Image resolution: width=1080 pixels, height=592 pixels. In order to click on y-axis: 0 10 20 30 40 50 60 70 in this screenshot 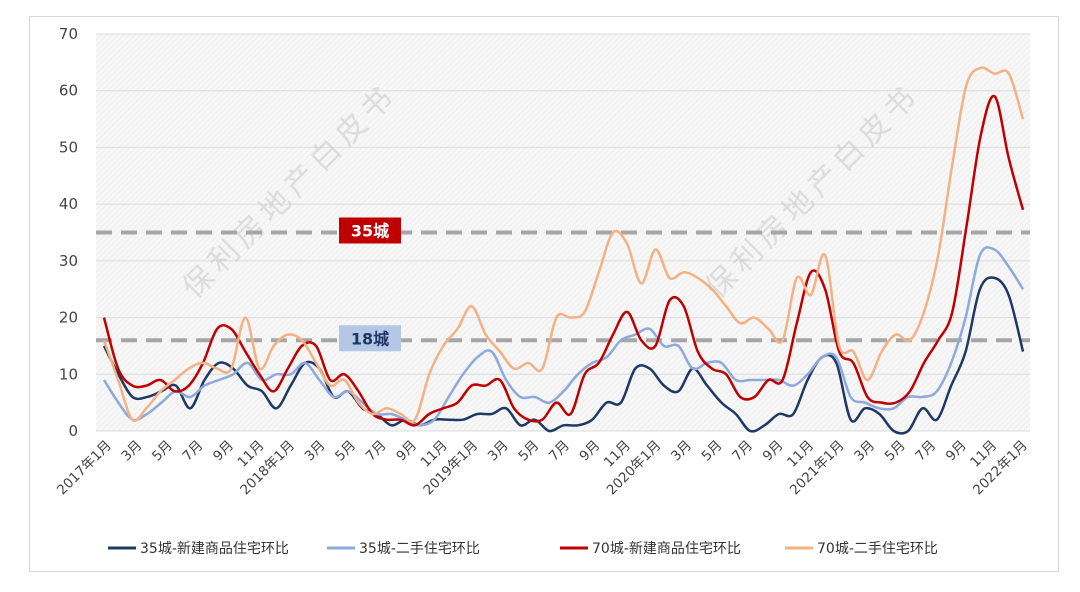, I will do `click(68, 232)`.